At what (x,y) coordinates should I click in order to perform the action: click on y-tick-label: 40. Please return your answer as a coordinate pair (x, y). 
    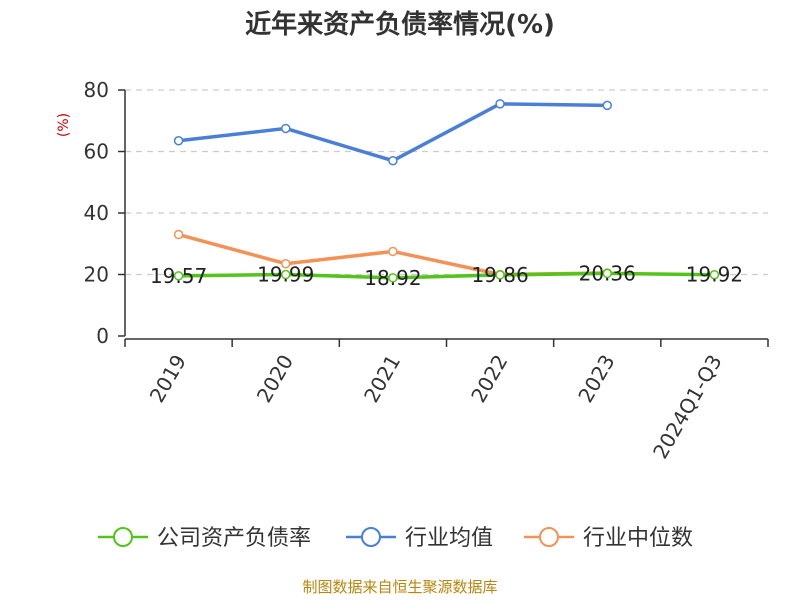
    Looking at the image, I should click on (96, 213).